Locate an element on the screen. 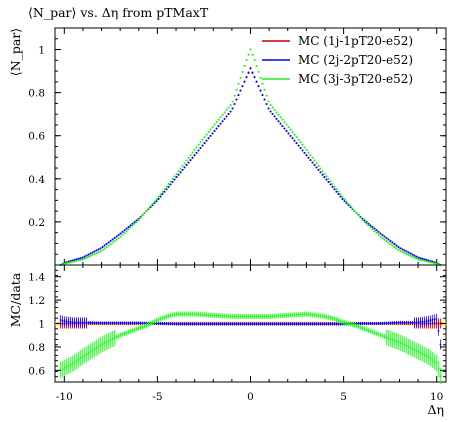  ratio-x-tick-label: 0 is located at coordinates (250, 397).